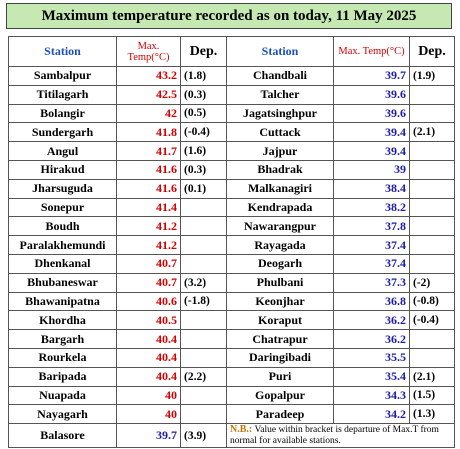 The image size is (460, 449). What do you see at coordinates (280, 395) in the screenshot?
I see `station: Gopalpur` at bounding box center [280, 395].